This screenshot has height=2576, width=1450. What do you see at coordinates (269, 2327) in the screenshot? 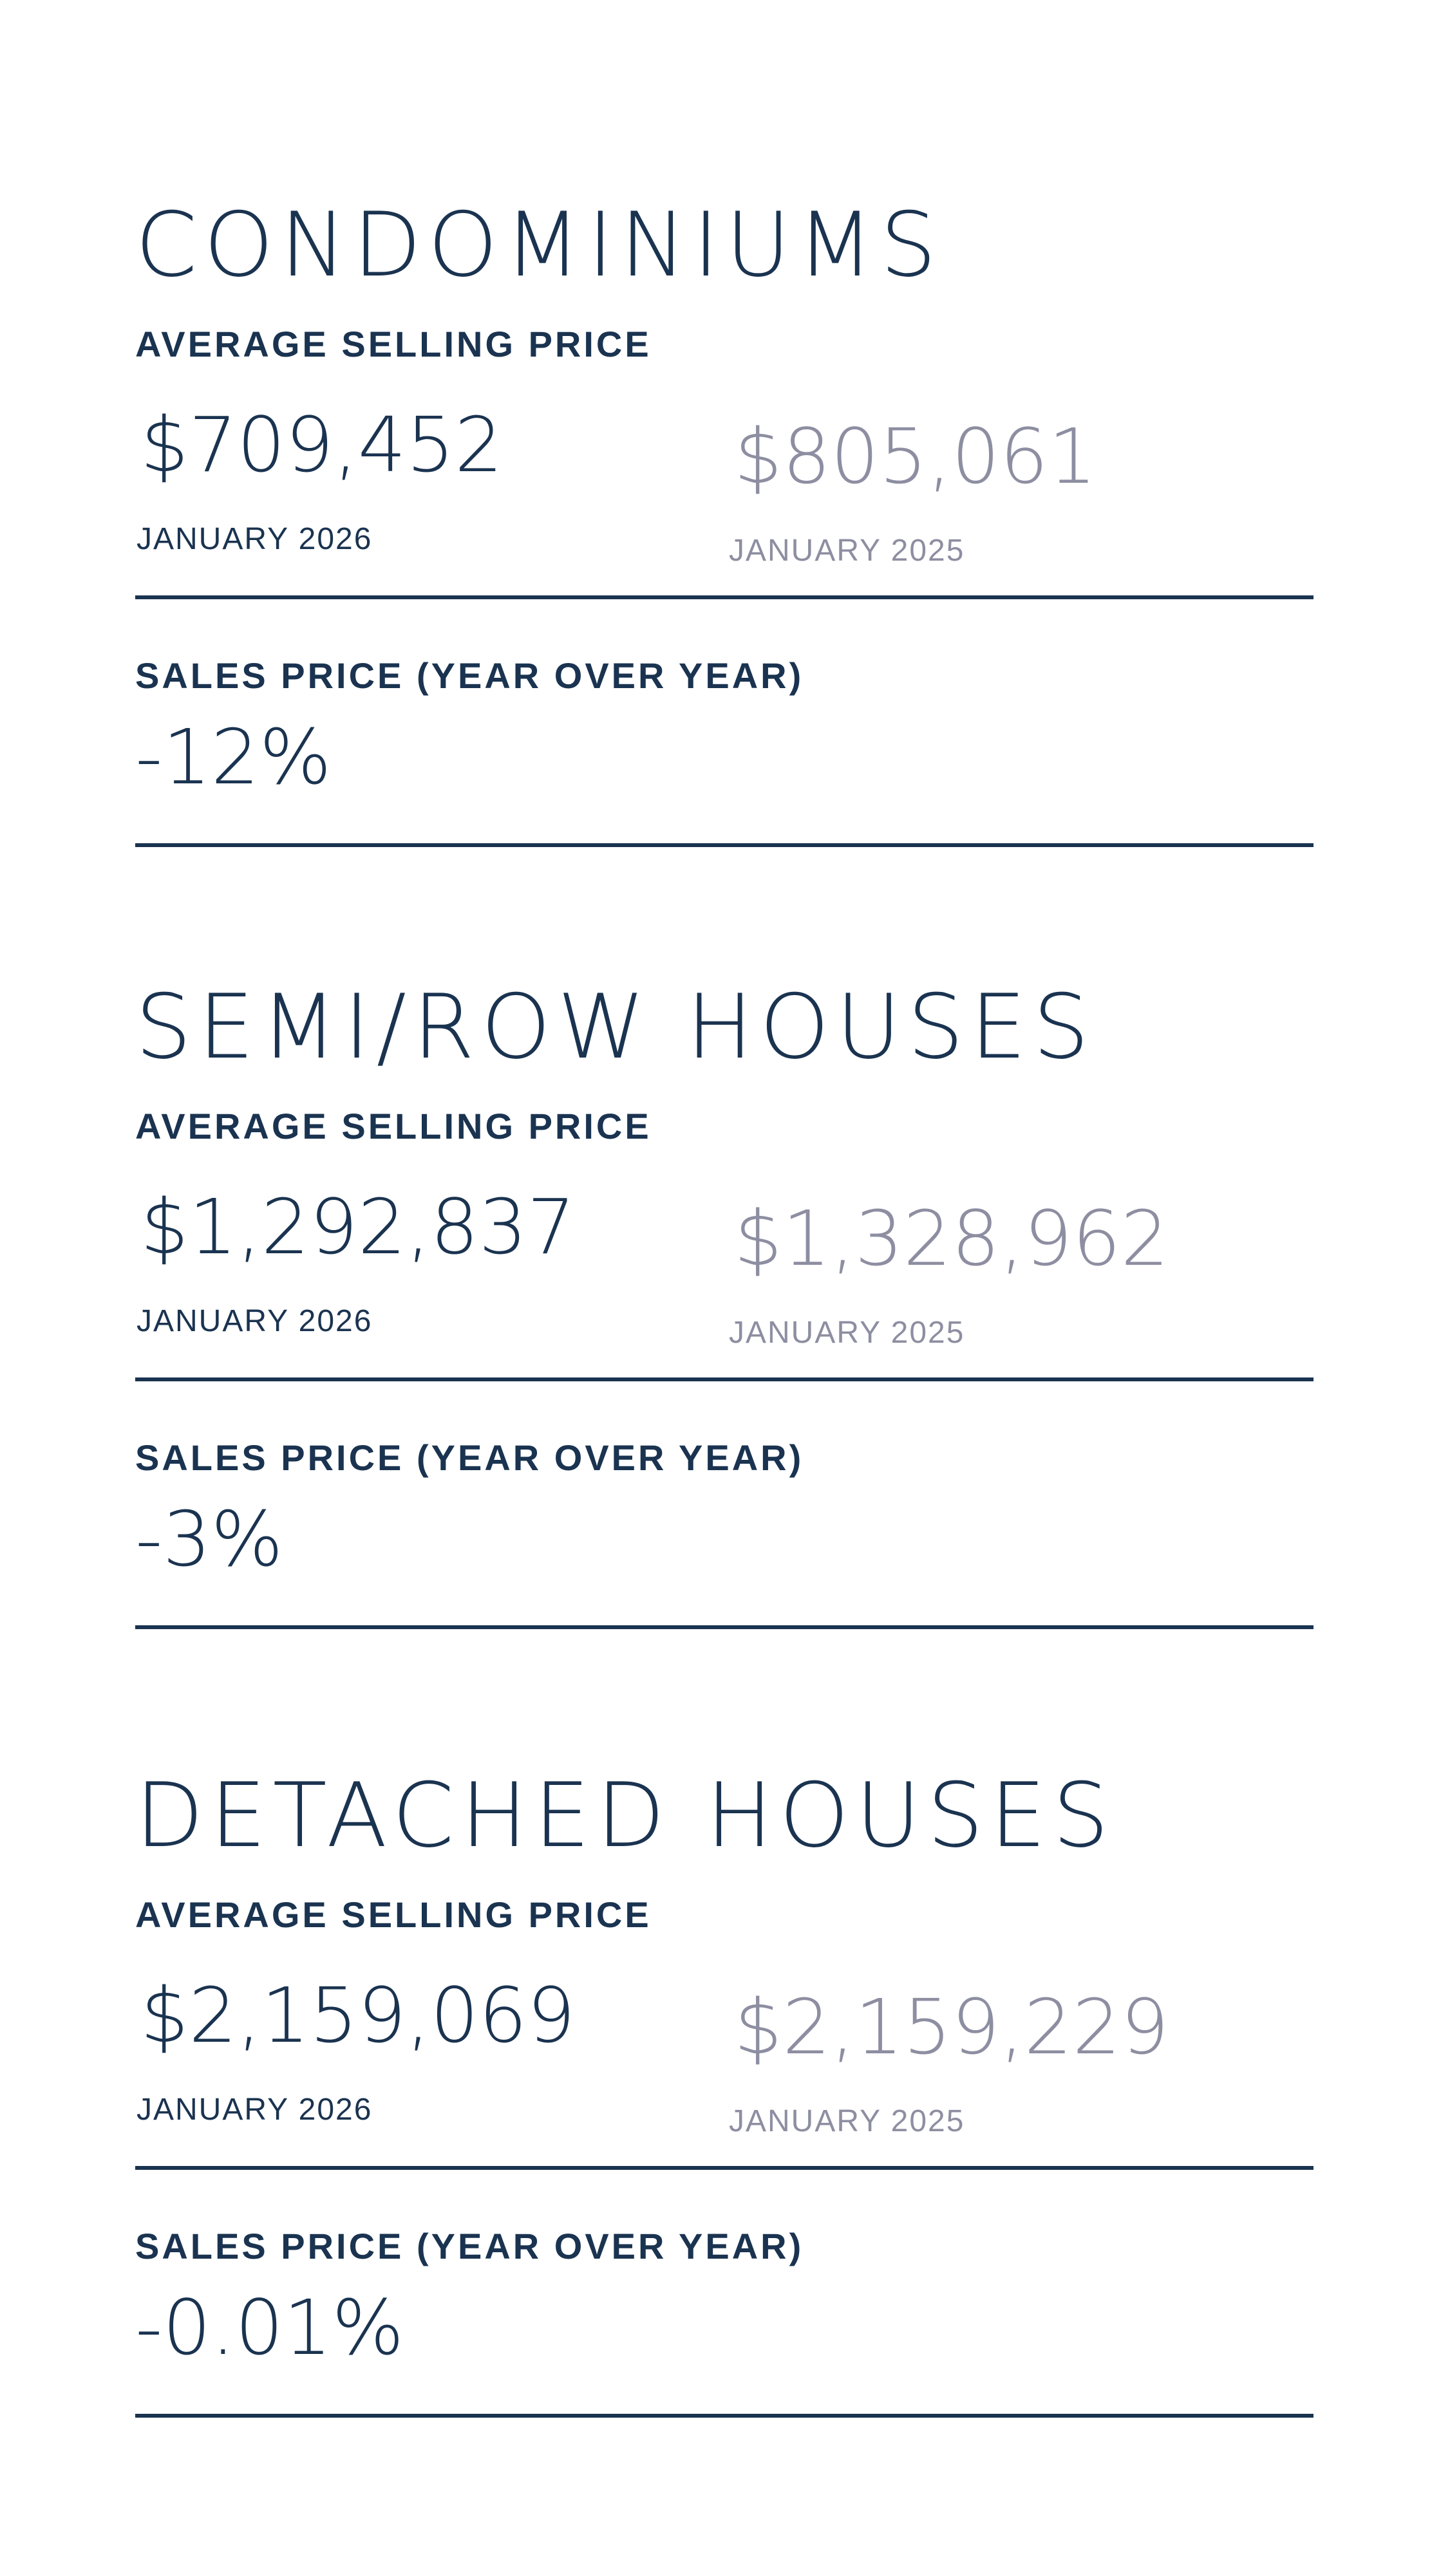
I see `yoy-value: -0.01%` at bounding box center [269, 2327].